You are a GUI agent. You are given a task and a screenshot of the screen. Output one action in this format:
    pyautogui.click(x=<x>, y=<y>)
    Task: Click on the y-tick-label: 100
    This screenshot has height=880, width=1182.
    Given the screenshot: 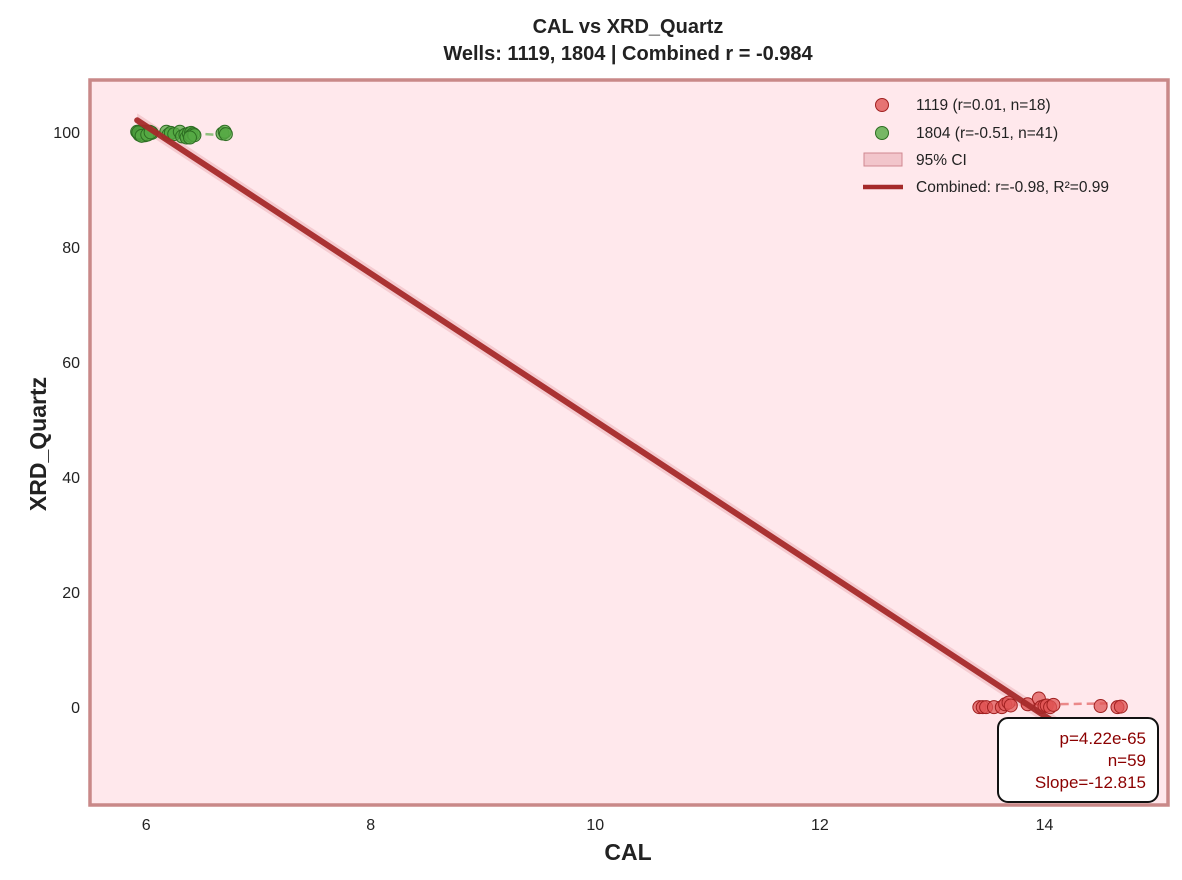 What is the action you would take?
    pyautogui.click(x=66, y=133)
    